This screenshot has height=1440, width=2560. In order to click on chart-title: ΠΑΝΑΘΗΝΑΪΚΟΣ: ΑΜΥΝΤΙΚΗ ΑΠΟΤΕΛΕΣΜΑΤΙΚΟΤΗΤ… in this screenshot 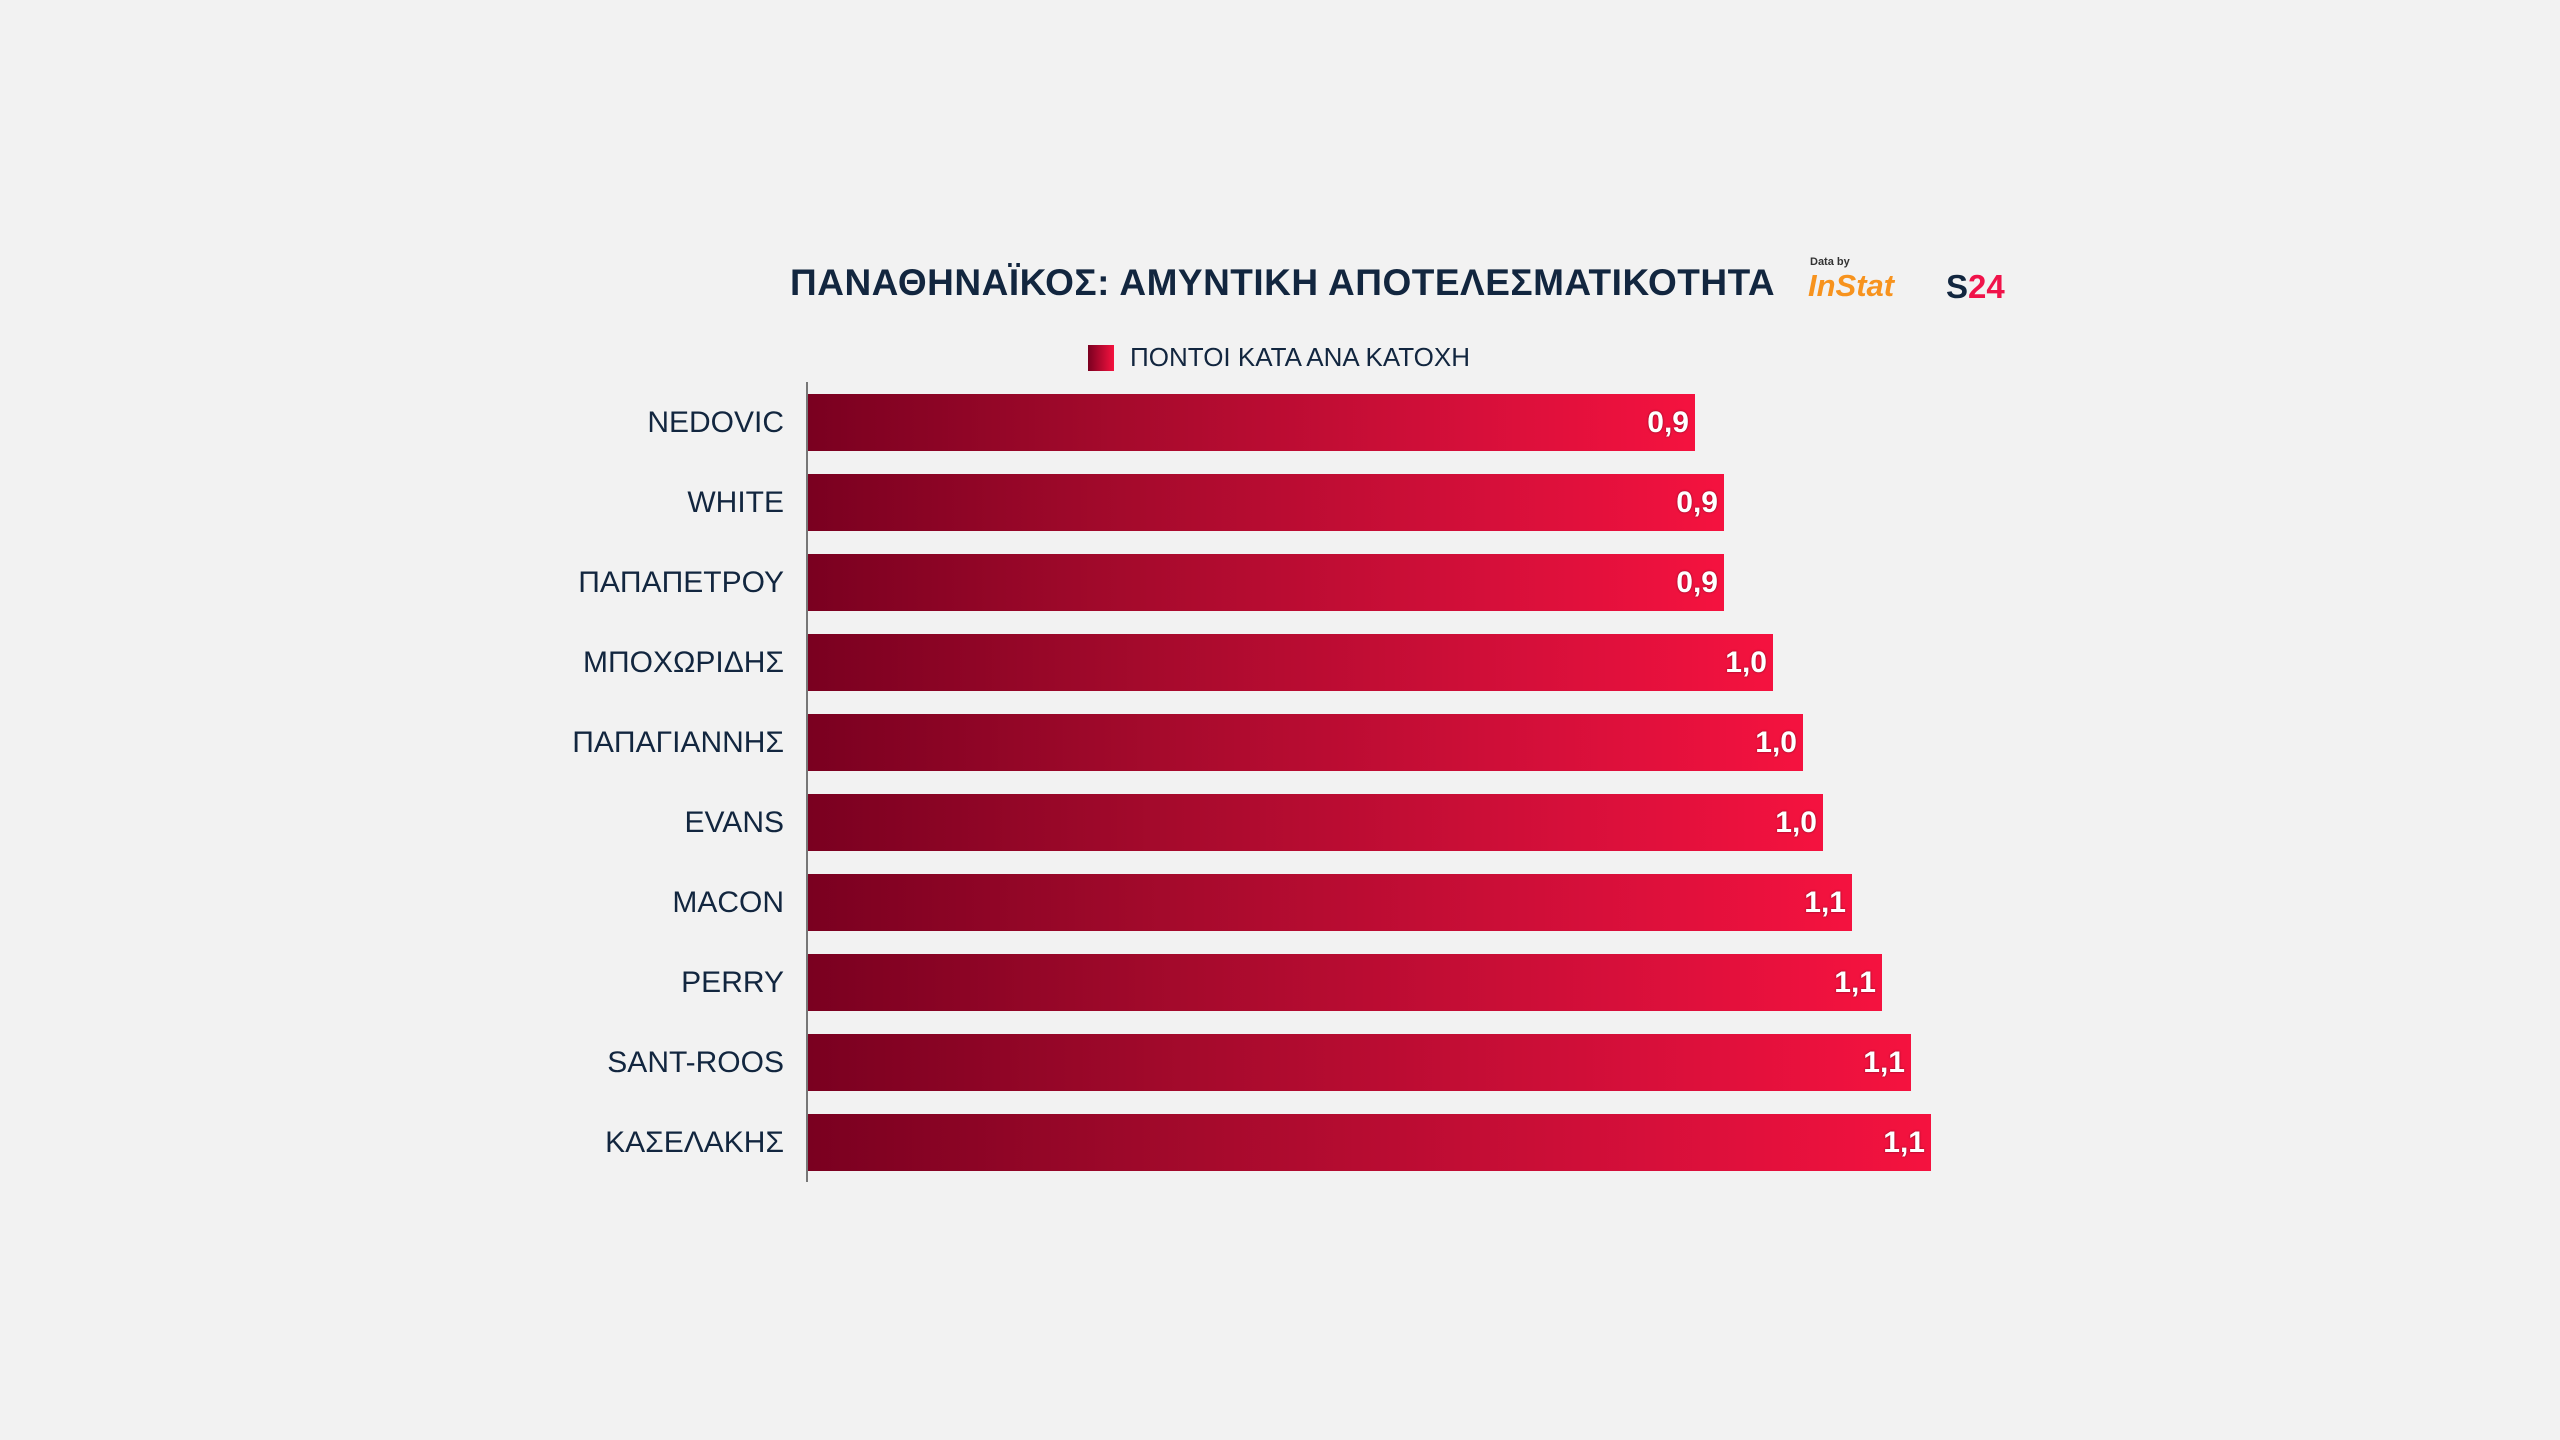, I will do `click(1282, 283)`.